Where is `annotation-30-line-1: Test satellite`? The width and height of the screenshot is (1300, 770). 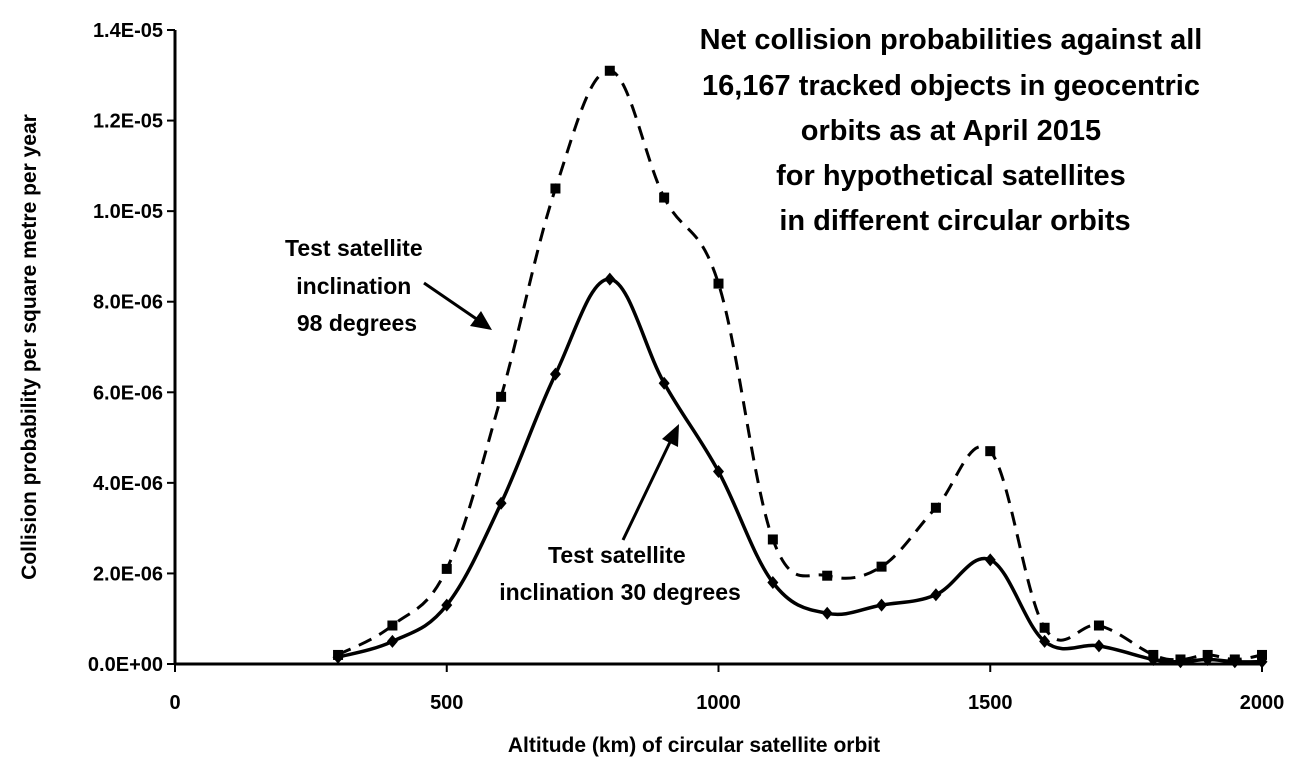
annotation-30-line-1: Test satellite is located at coordinates (617, 555).